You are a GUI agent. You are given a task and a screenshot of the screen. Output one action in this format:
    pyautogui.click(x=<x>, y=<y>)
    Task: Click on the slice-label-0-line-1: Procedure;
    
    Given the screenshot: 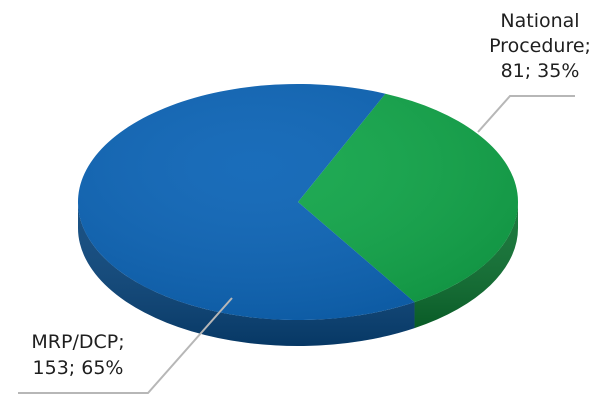 What is the action you would take?
    pyautogui.click(x=540, y=46)
    